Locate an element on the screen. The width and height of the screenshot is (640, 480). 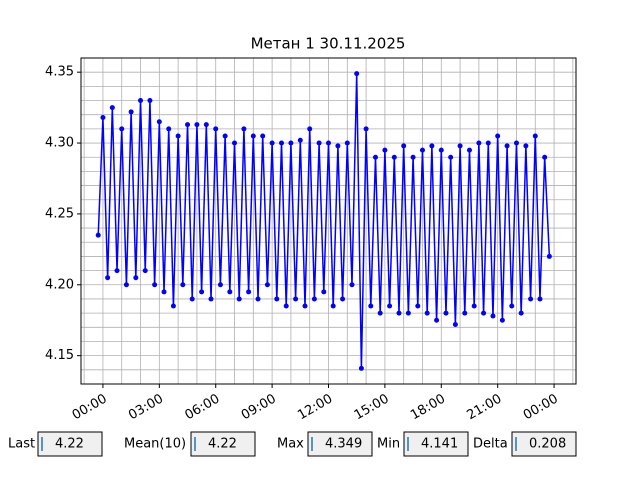
widget-label: Max is located at coordinates (290, 444).